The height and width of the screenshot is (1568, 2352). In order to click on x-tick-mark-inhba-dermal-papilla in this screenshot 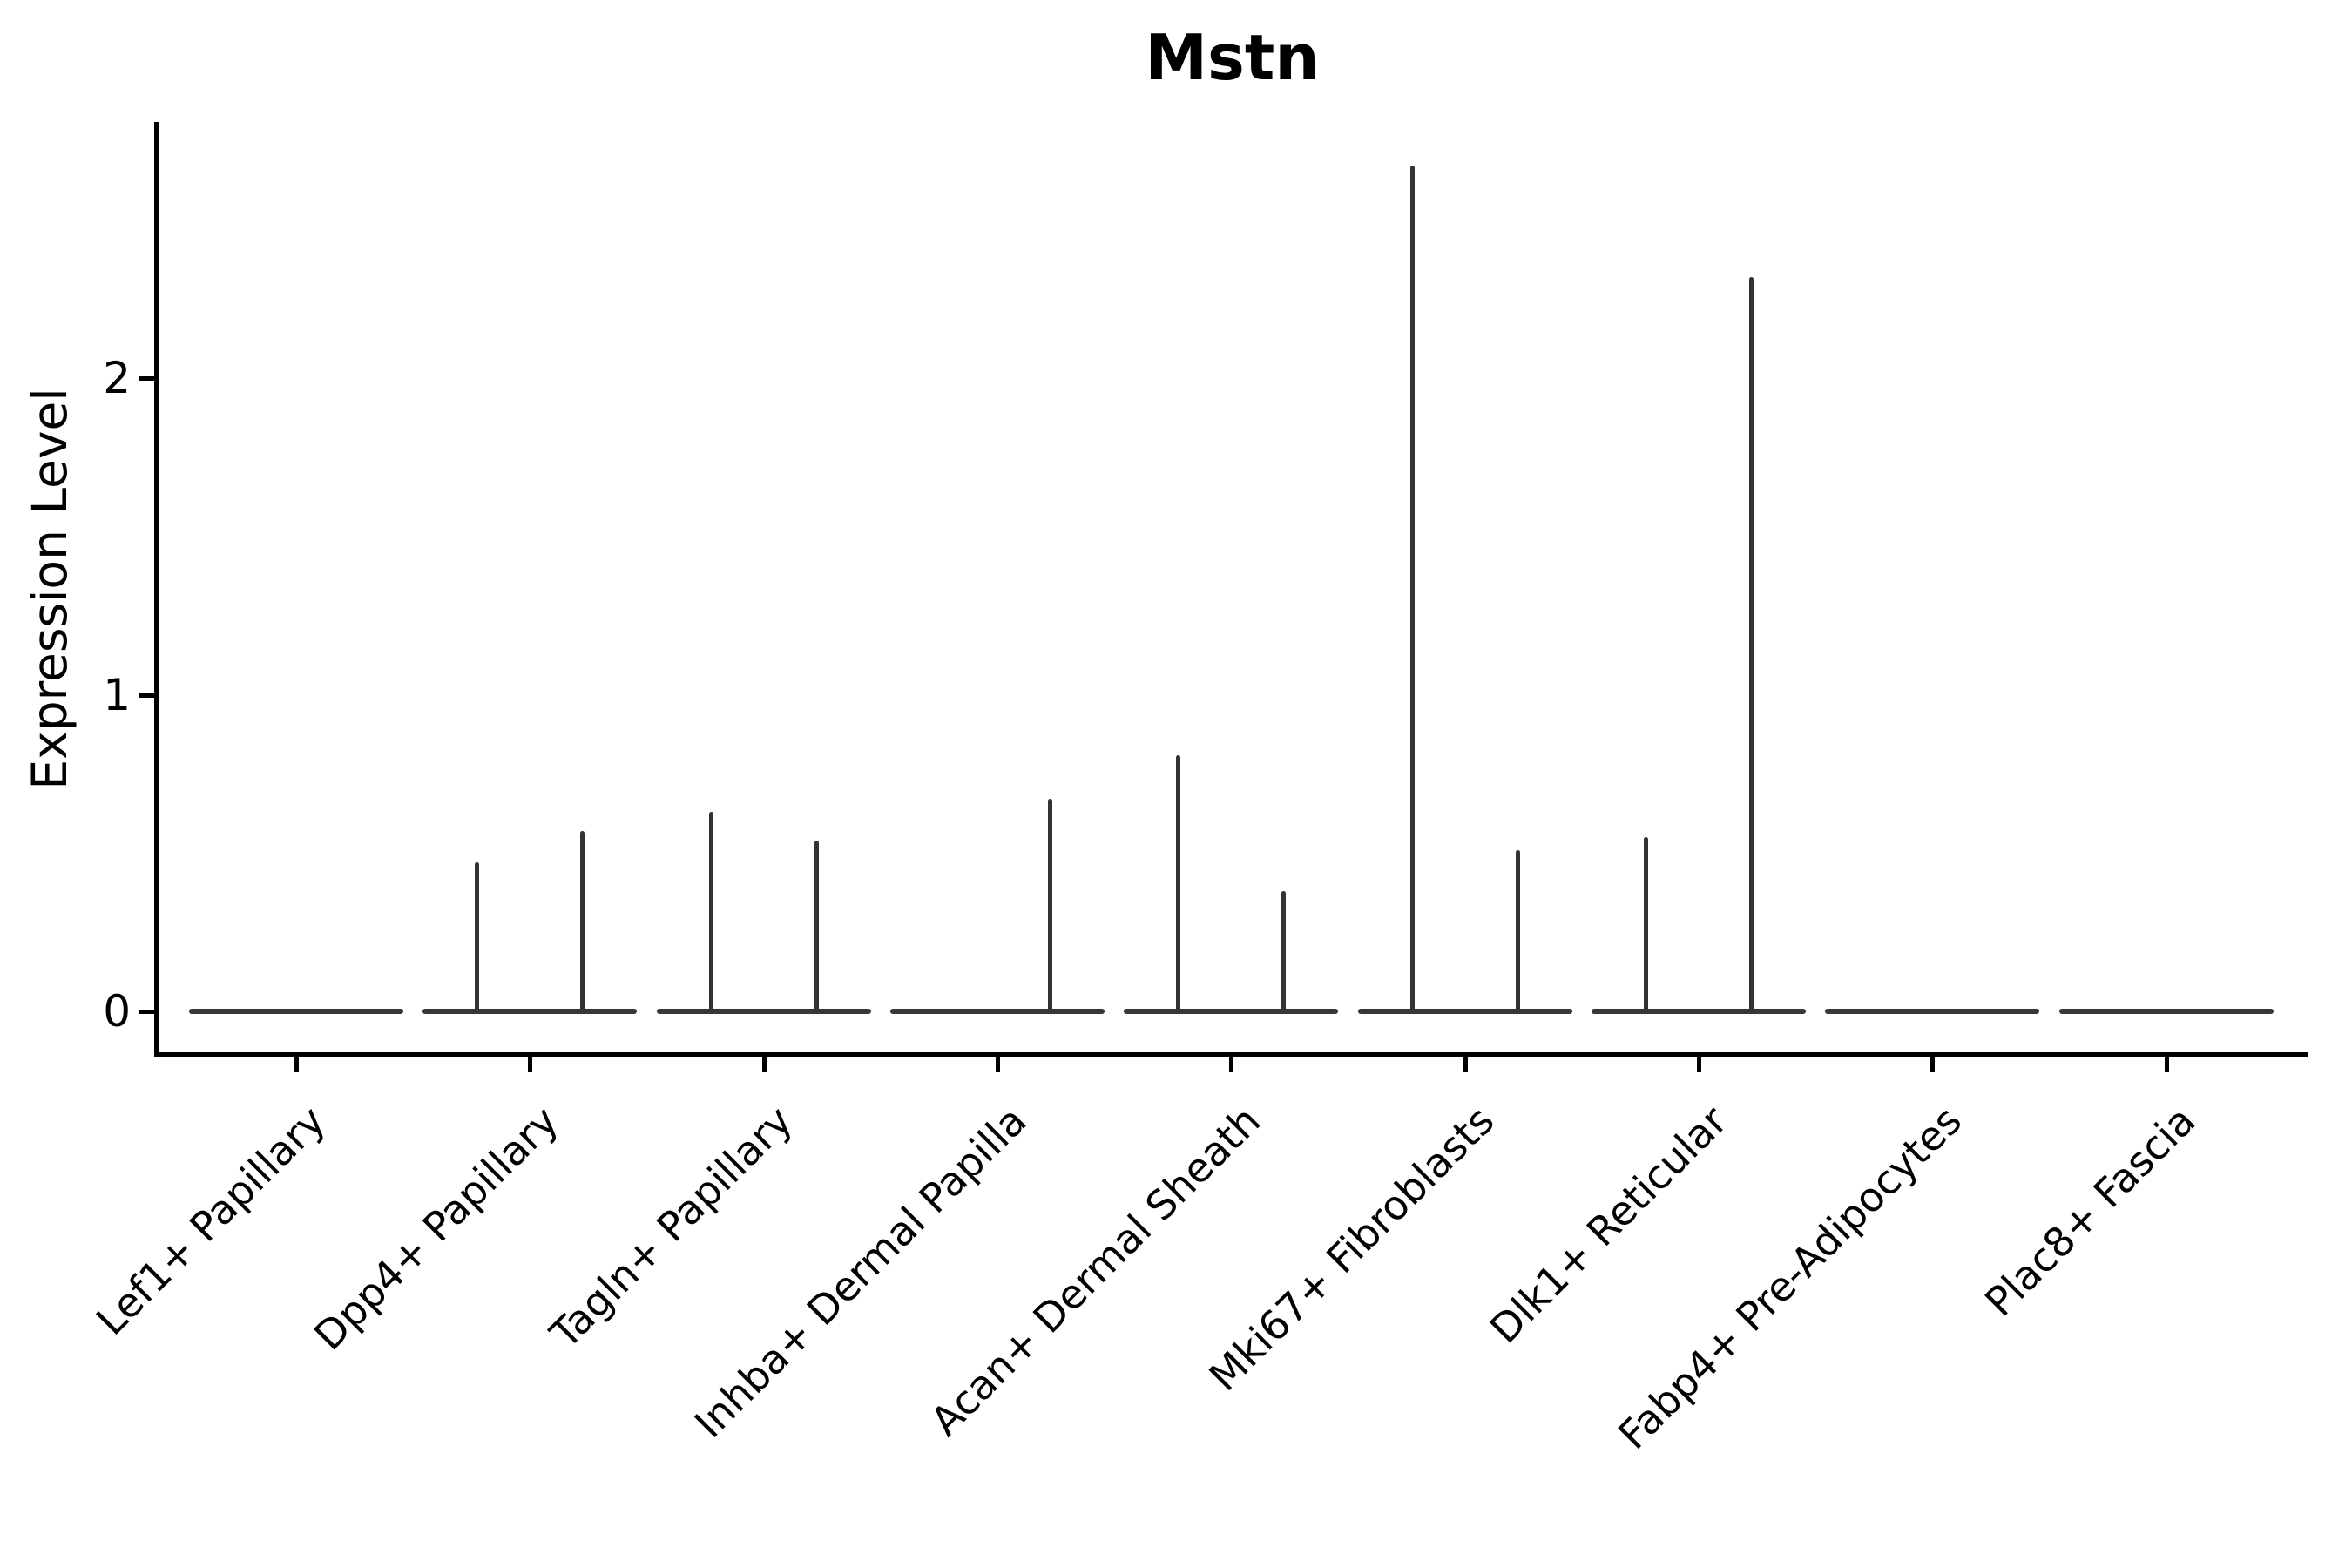, I will do `click(997, 1064)`.